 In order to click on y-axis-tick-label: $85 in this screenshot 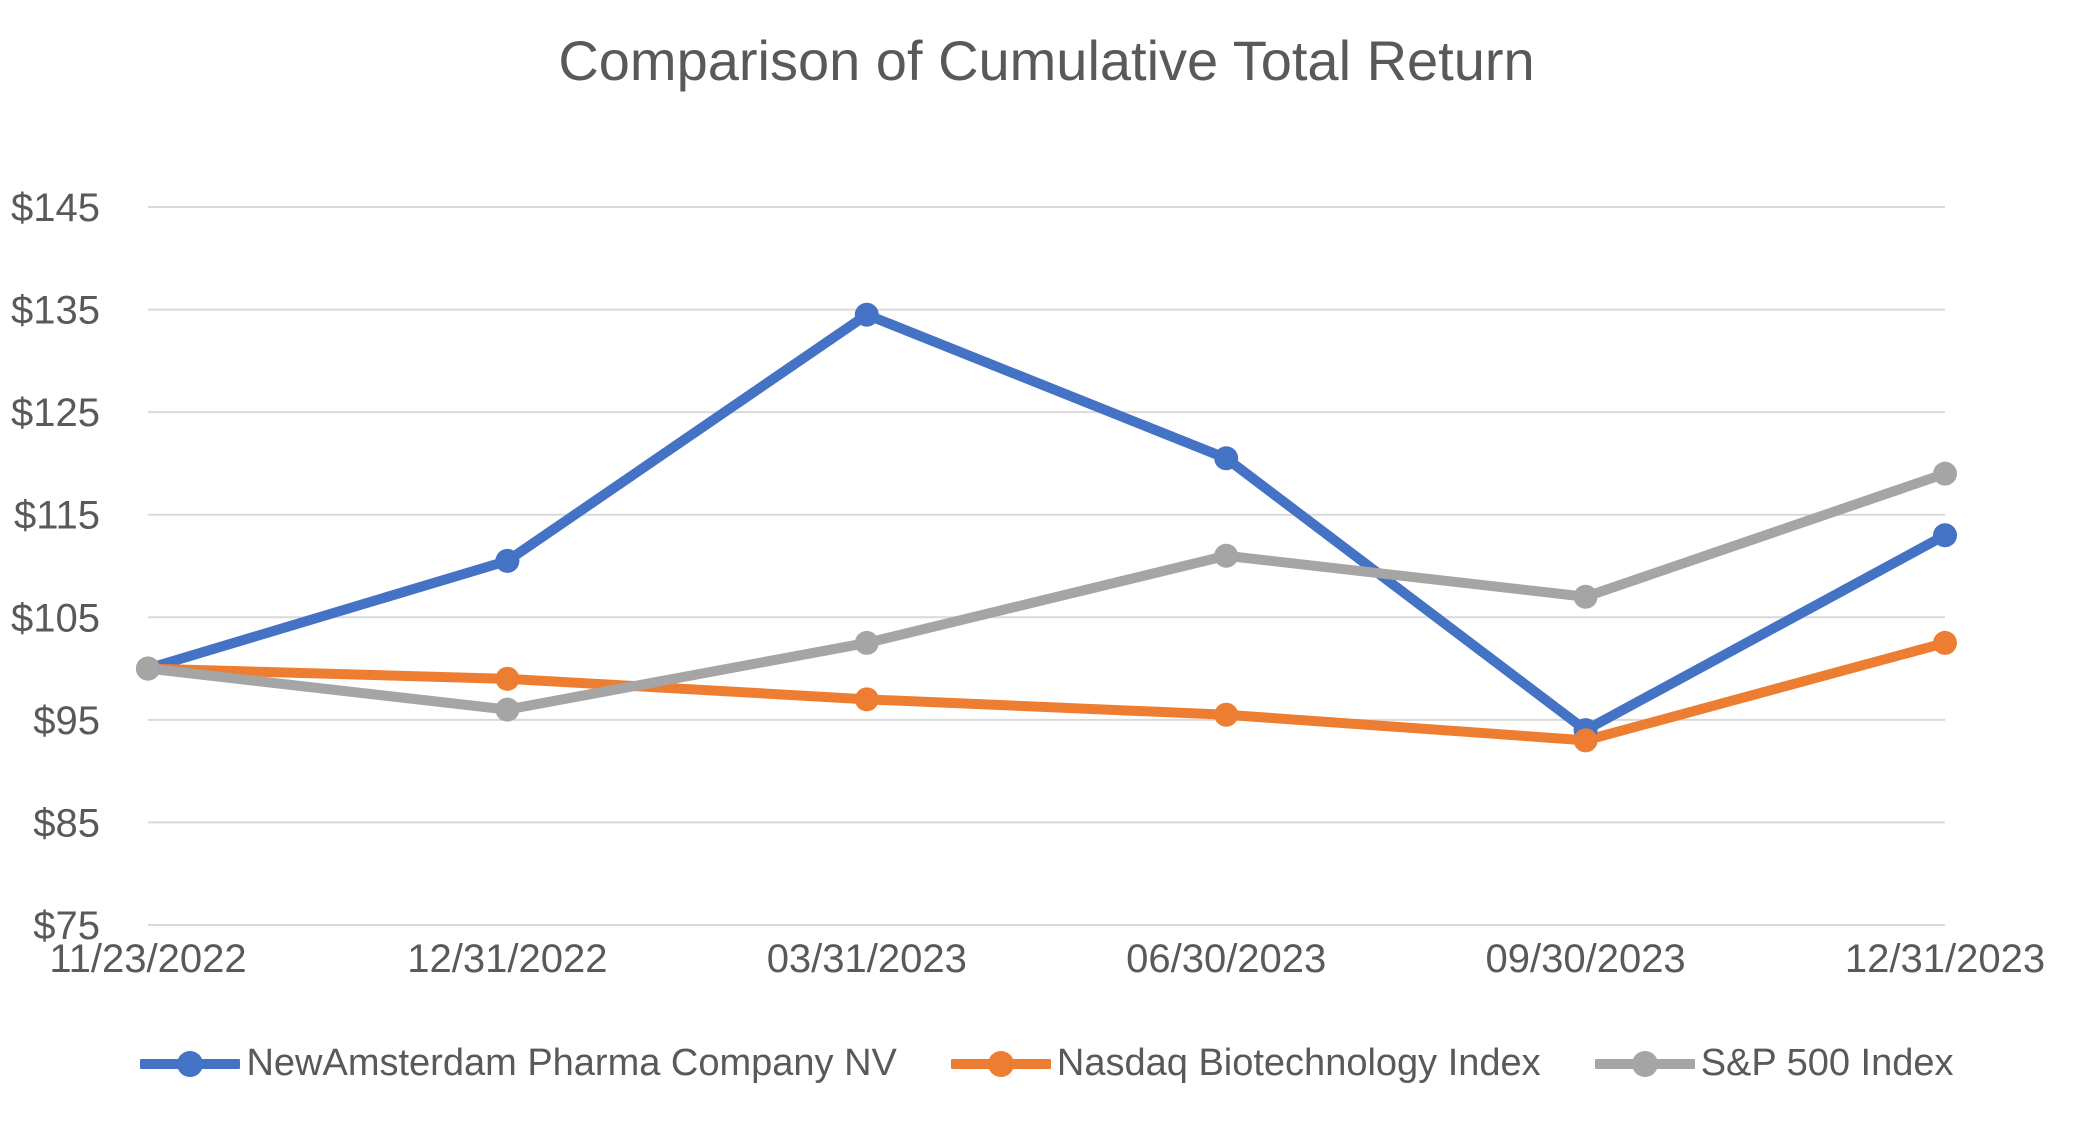, I will do `click(66, 823)`.